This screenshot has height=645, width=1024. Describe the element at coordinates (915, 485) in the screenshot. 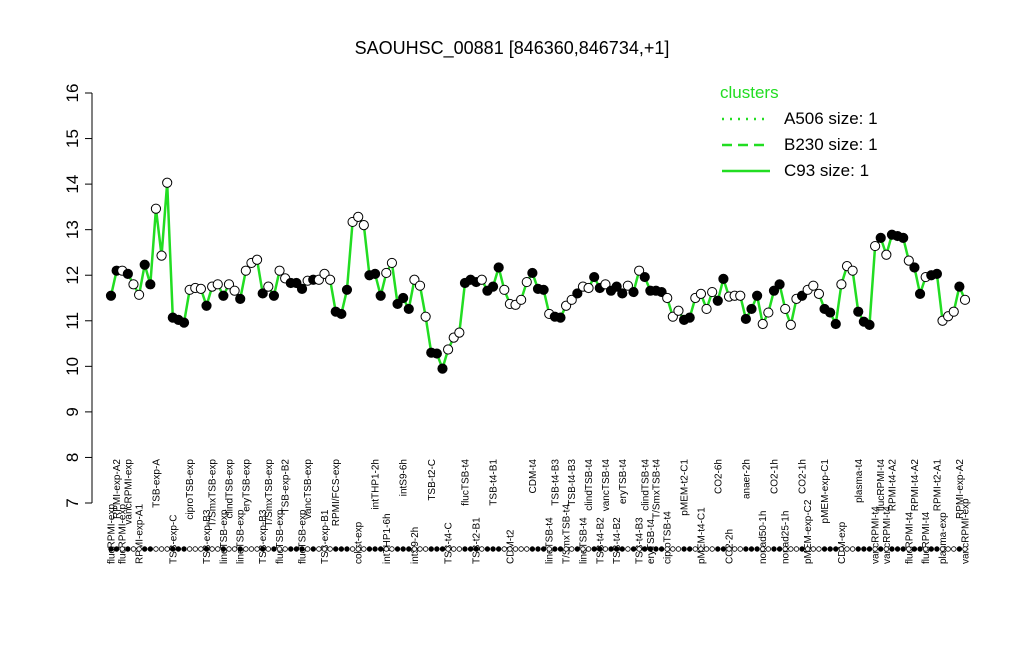

I see `x-tick-label: RPMI-t4-A2` at that location.